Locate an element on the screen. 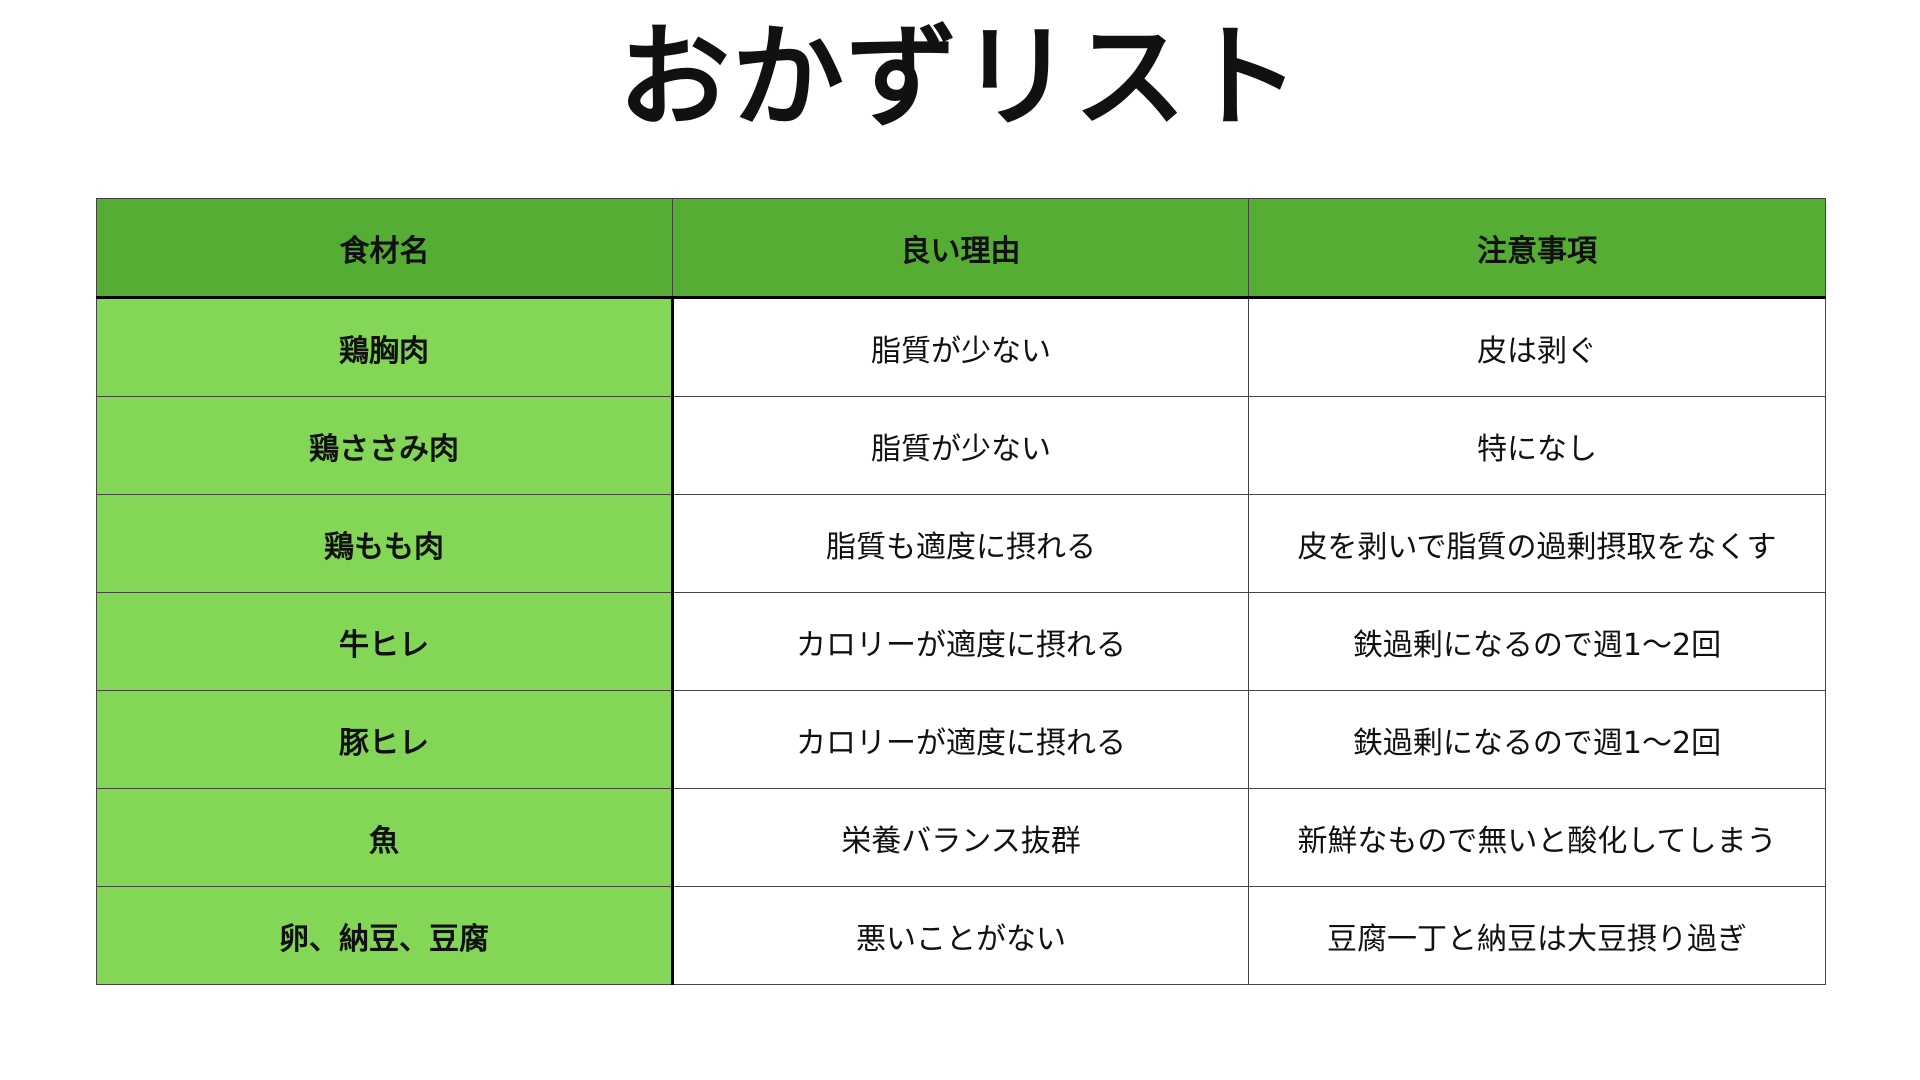 This screenshot has height=1080, width=1920. caution-cell: 新鮮なもので無いと酸化してしまう is located at coordinates (1537, 837).